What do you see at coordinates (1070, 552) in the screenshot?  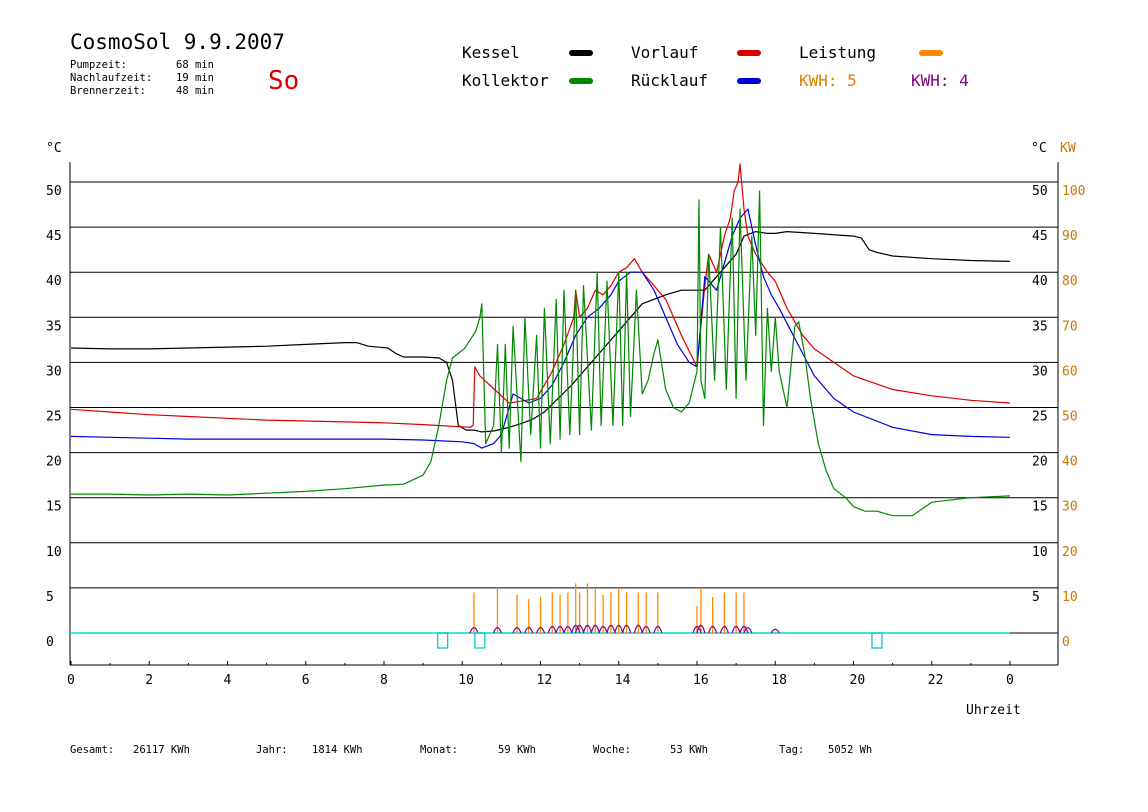 I see `y-tick-right-kw: 20` at bounding box center [1070, 552].